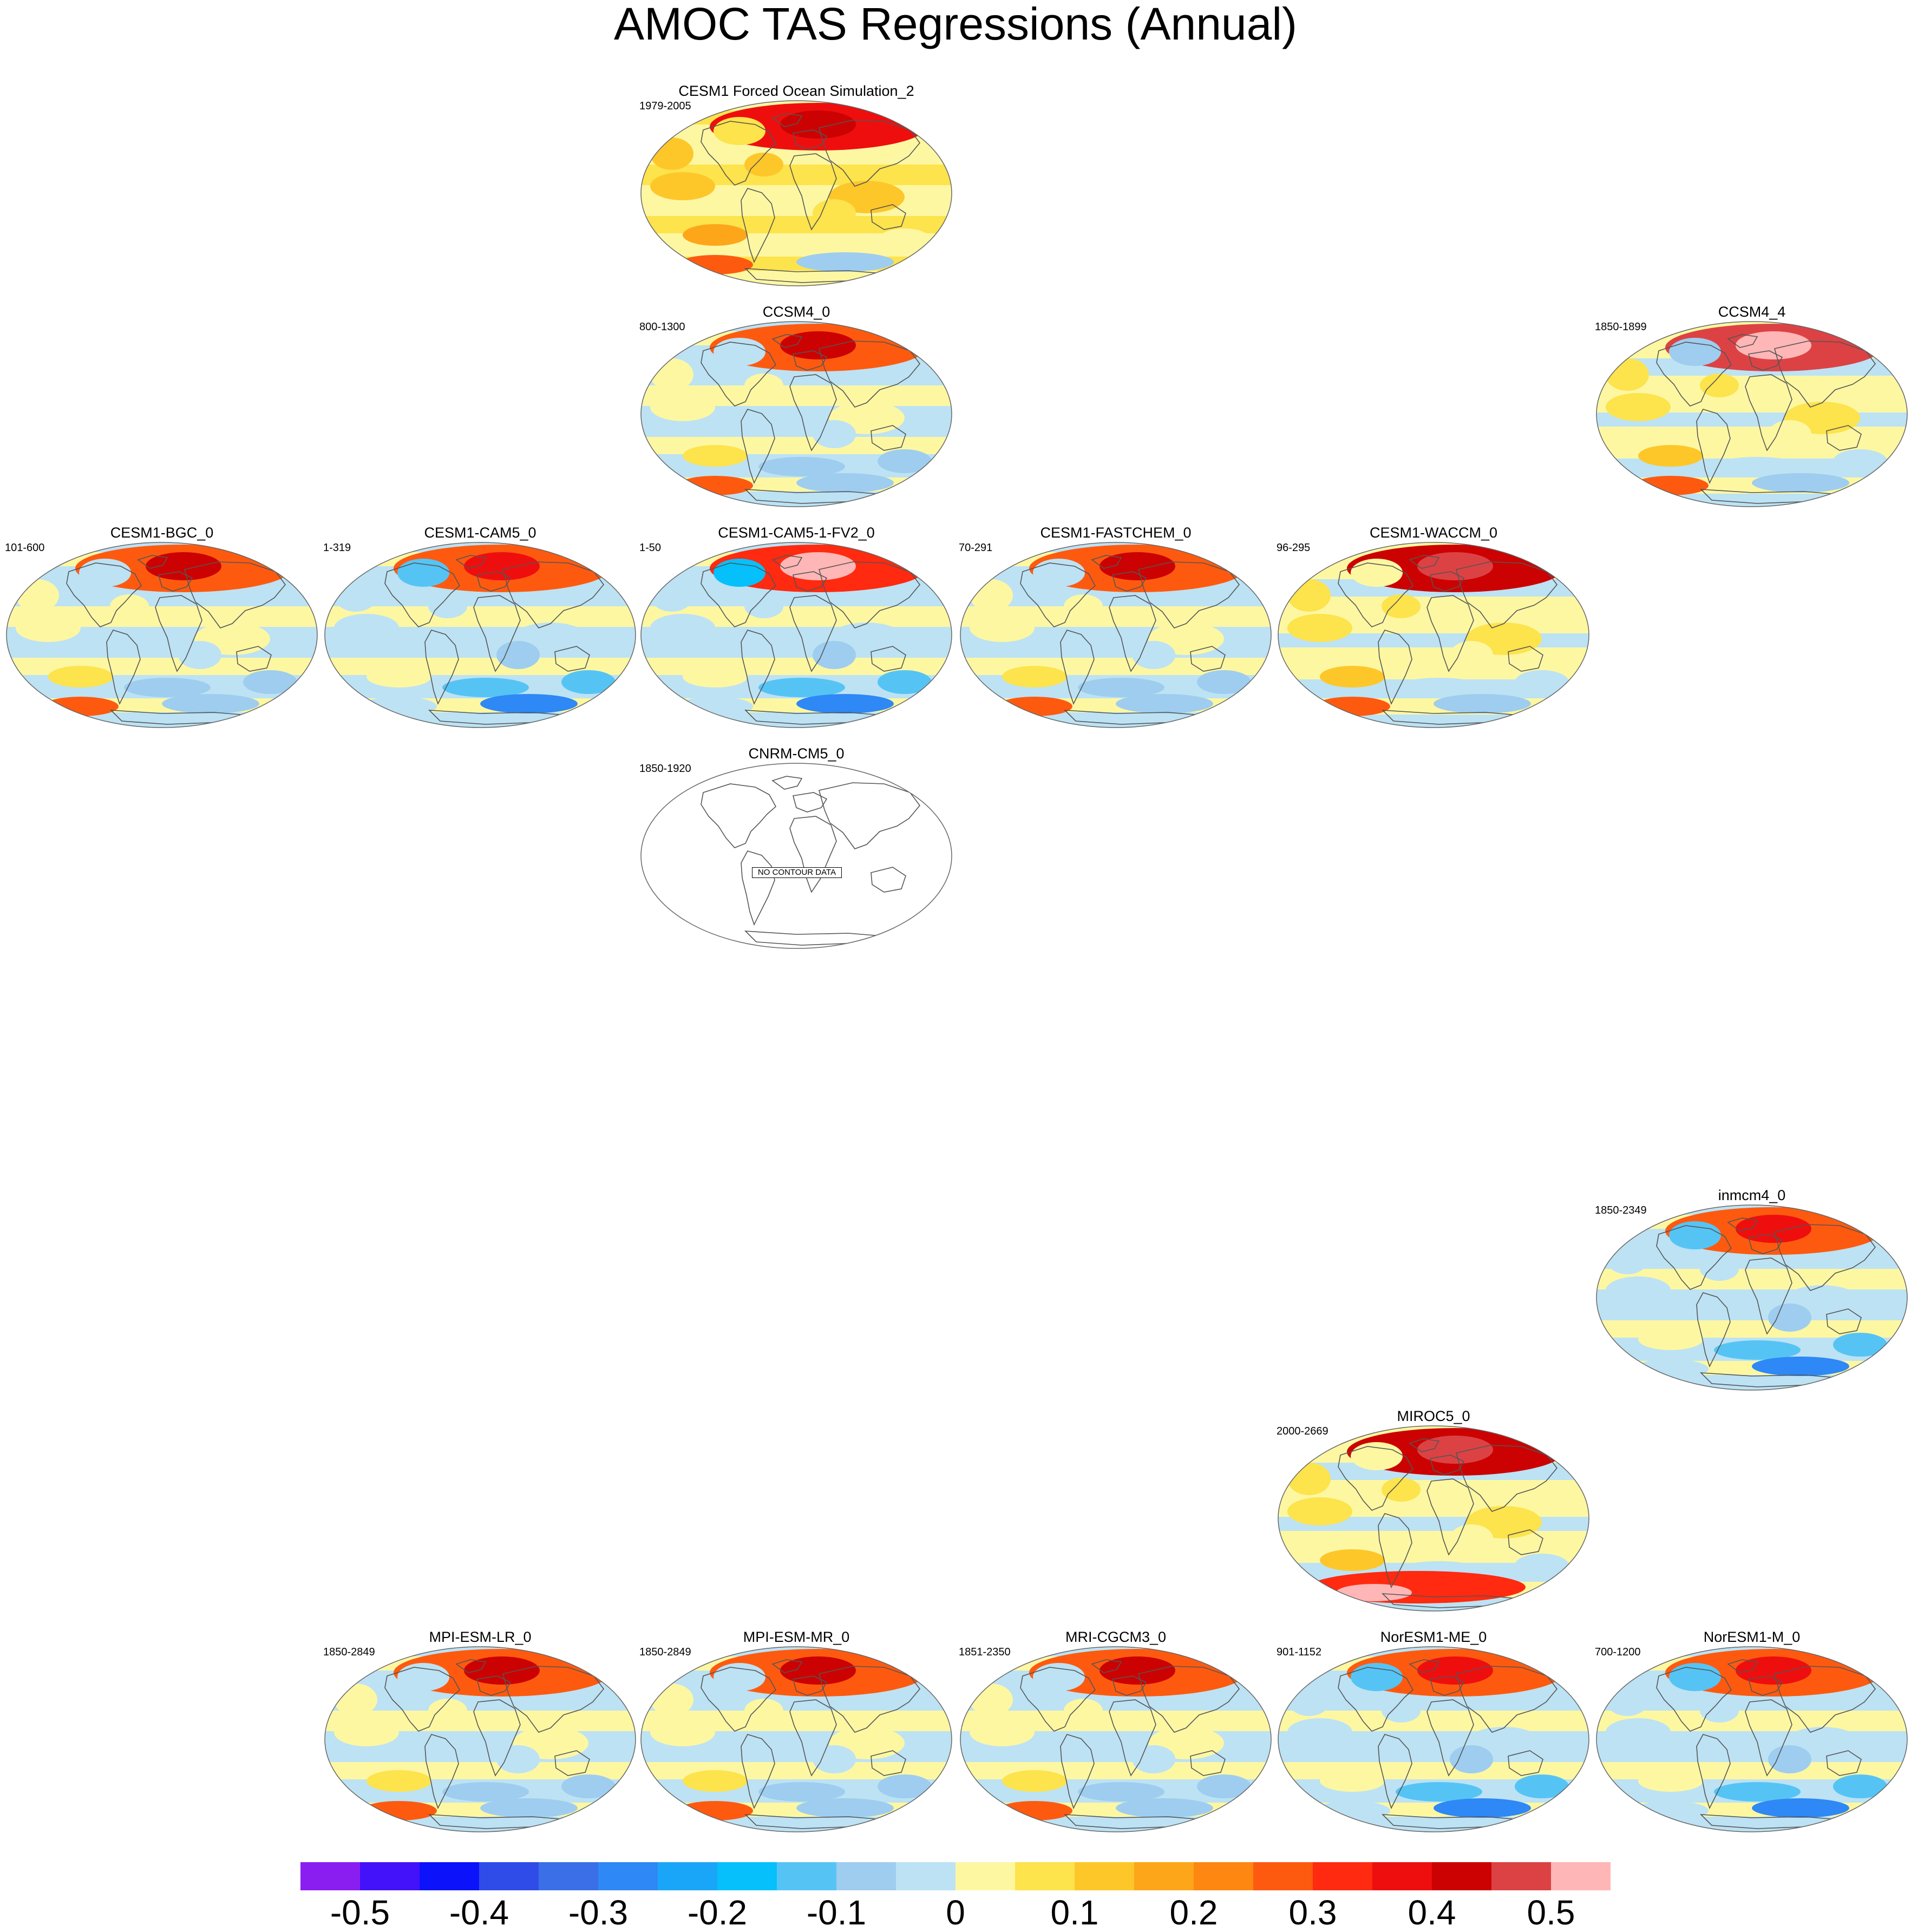 The width and height of the screenshot is (1911, 1932). I want to click on panel-years: 2000-2669, so click(1302, 1431).